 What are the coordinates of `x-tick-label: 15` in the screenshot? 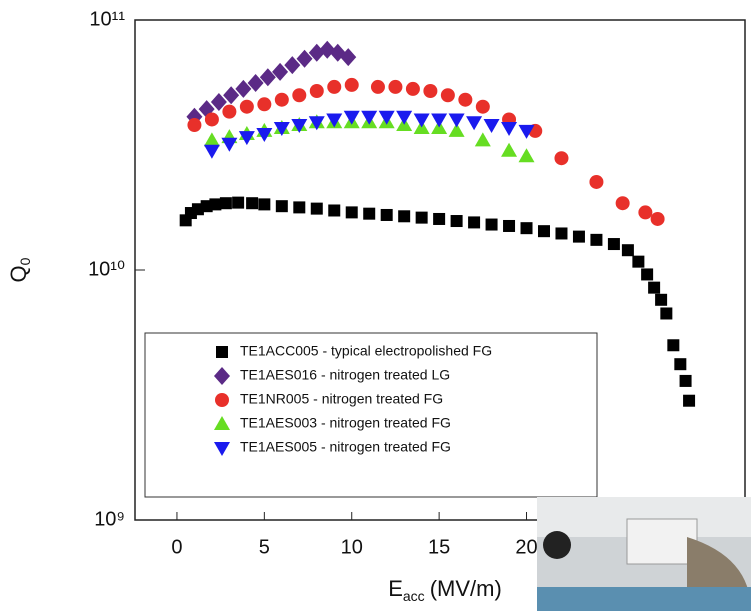 It's located at (439, 547).